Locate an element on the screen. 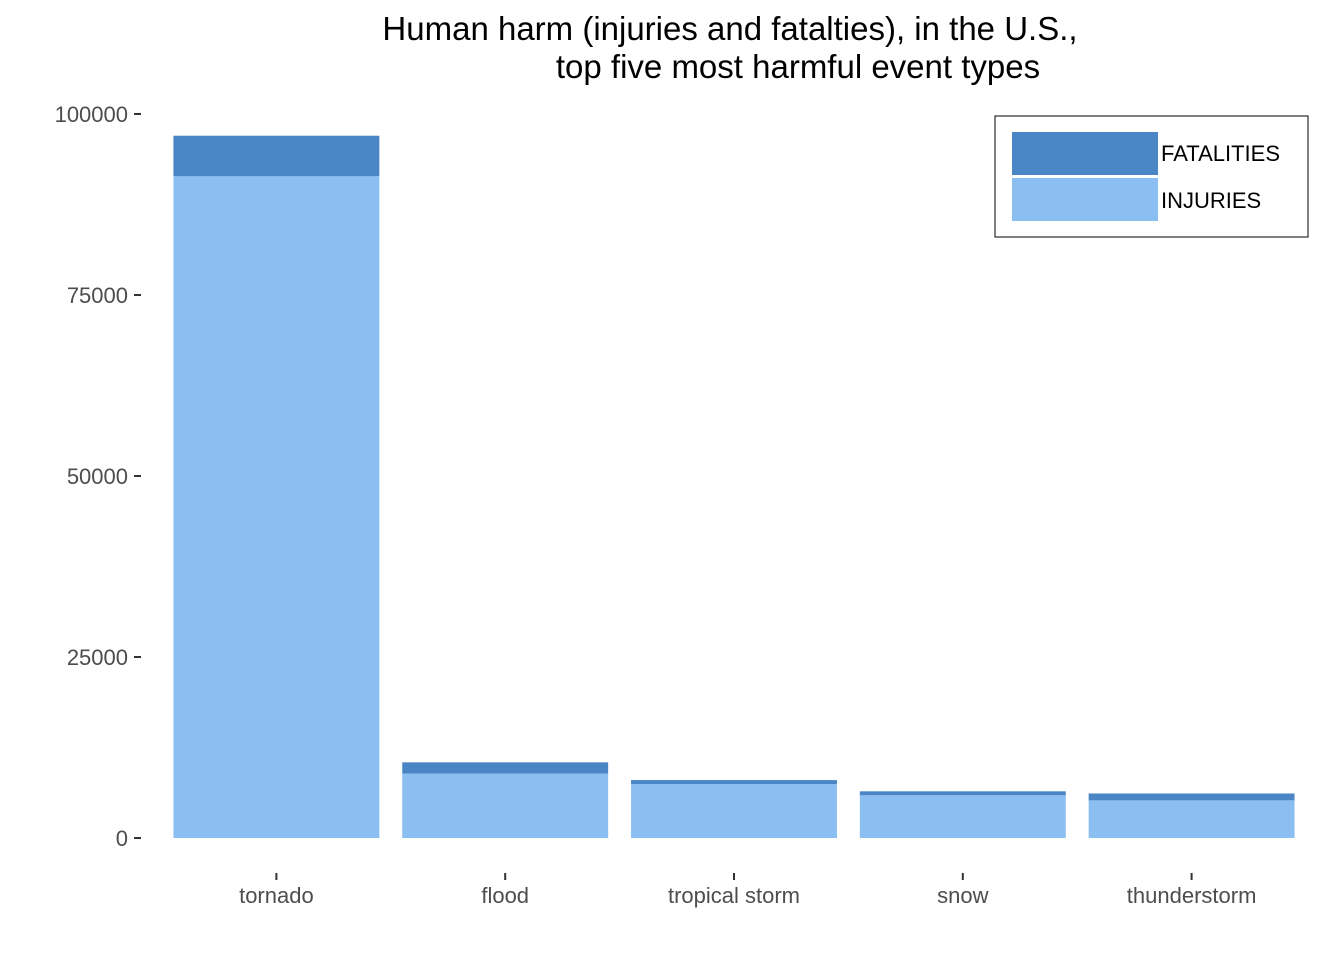 Image resolution: width=1344 pixels, height=960 pixels. x-tick-label: snow is located at coordinates (962, 895).